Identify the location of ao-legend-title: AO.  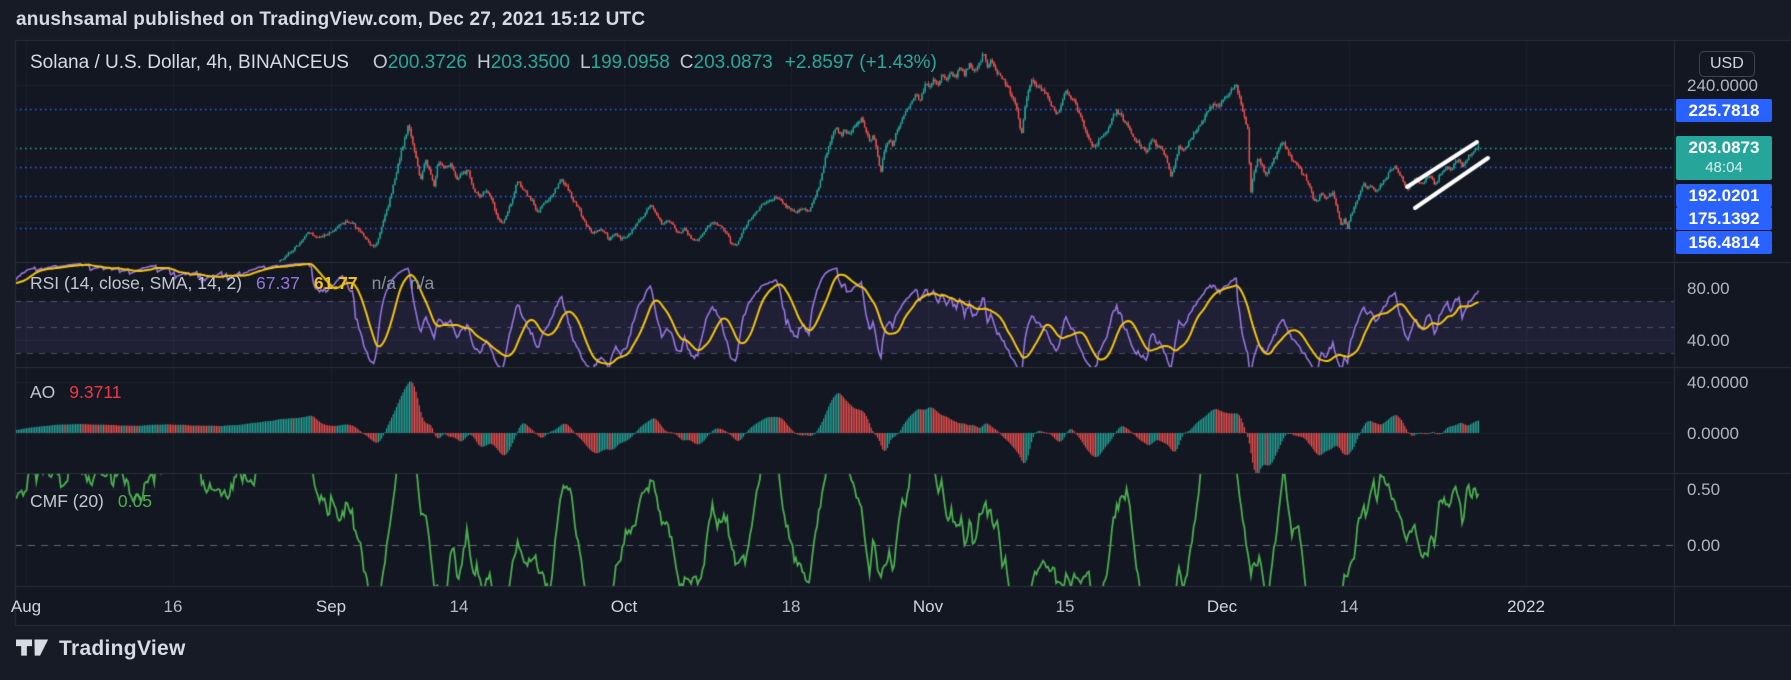
(43, 391).